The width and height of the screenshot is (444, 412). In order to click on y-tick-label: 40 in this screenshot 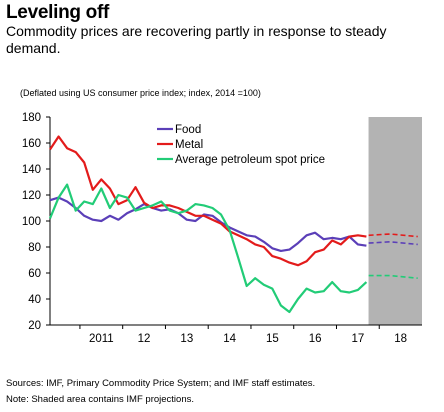, I will do `click(34, 300)`.